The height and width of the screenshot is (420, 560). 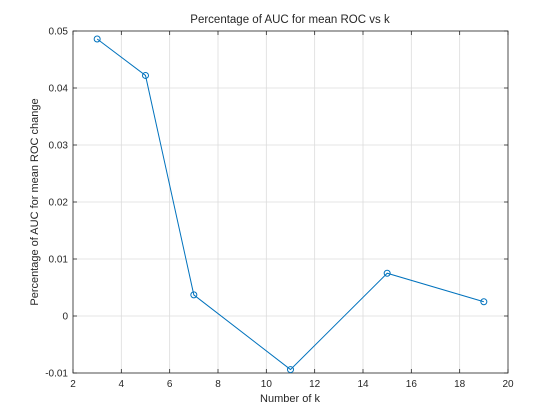 What do you see at coordinates (59, 89) in the screenshot?
I see `y-tick-label: 0.04` at bounding box center [59, 89].